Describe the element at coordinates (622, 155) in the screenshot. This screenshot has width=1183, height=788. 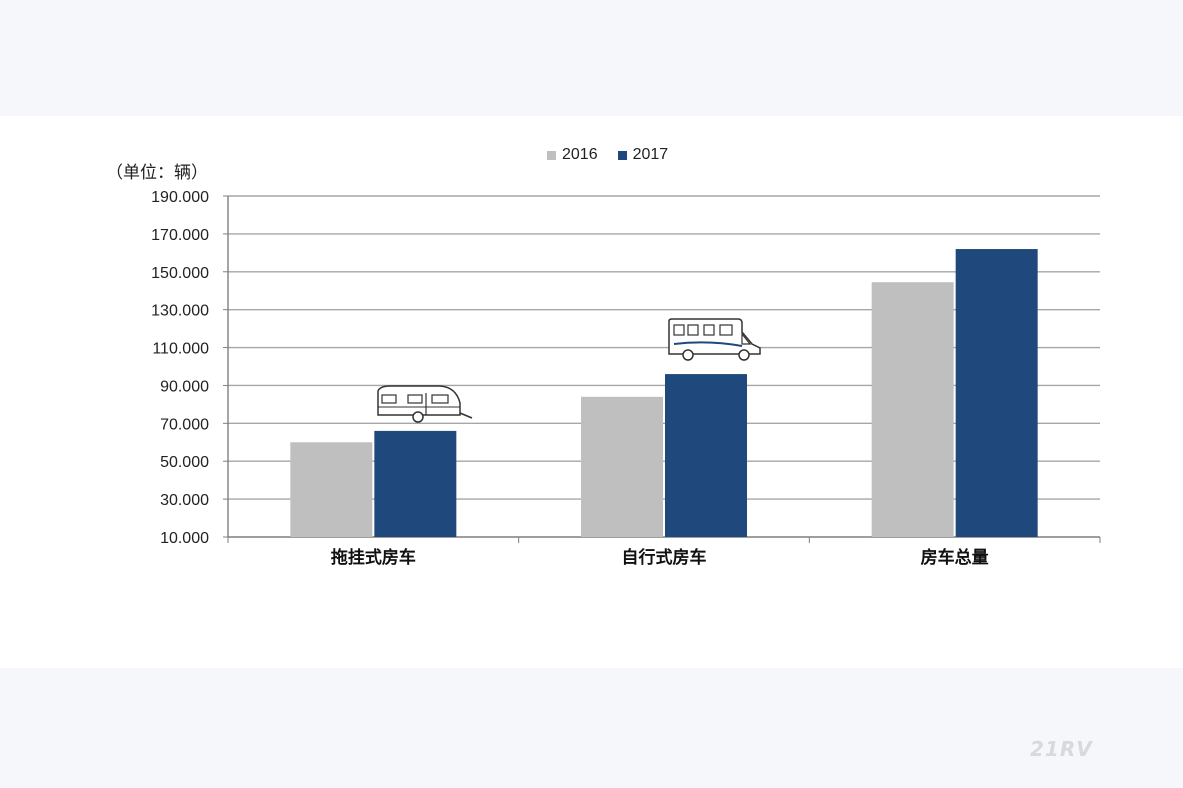
I see `legend-swatch-2017` at that location.